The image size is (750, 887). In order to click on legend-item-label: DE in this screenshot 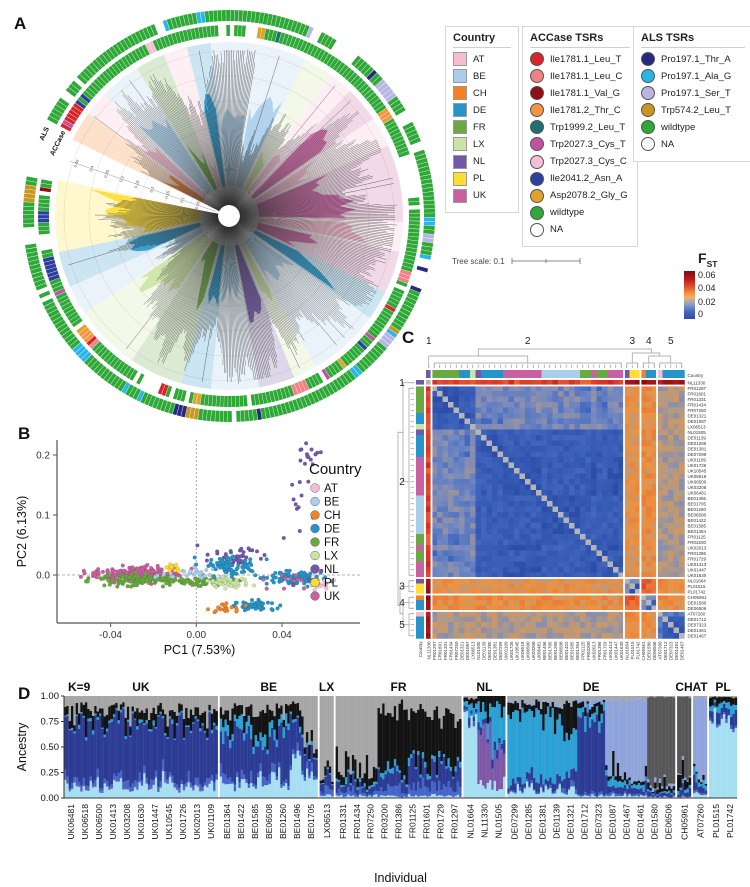, I will do `click(480, 110)`.